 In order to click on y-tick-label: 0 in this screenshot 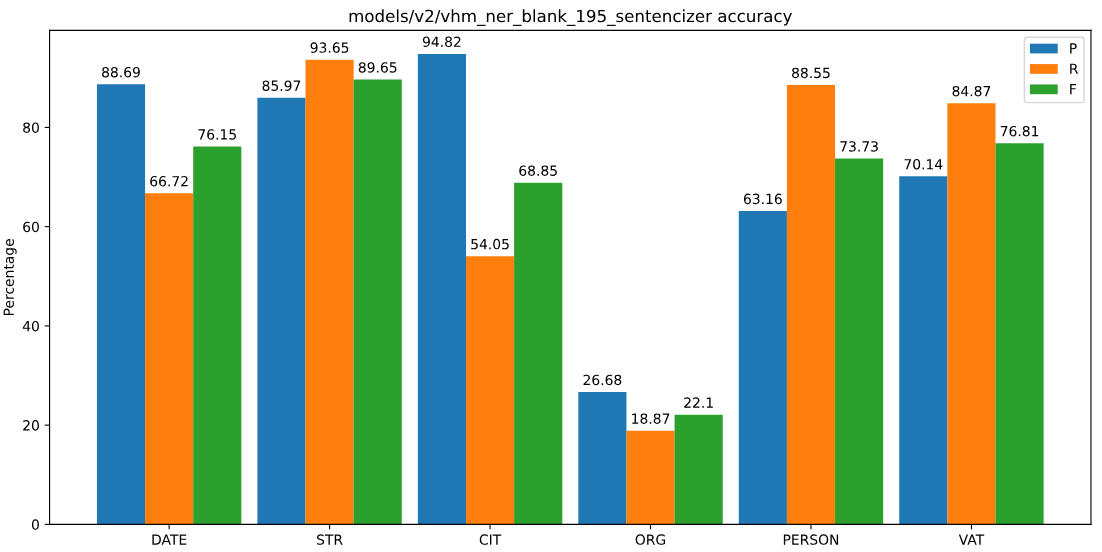, I will do `click(35, 524)`.